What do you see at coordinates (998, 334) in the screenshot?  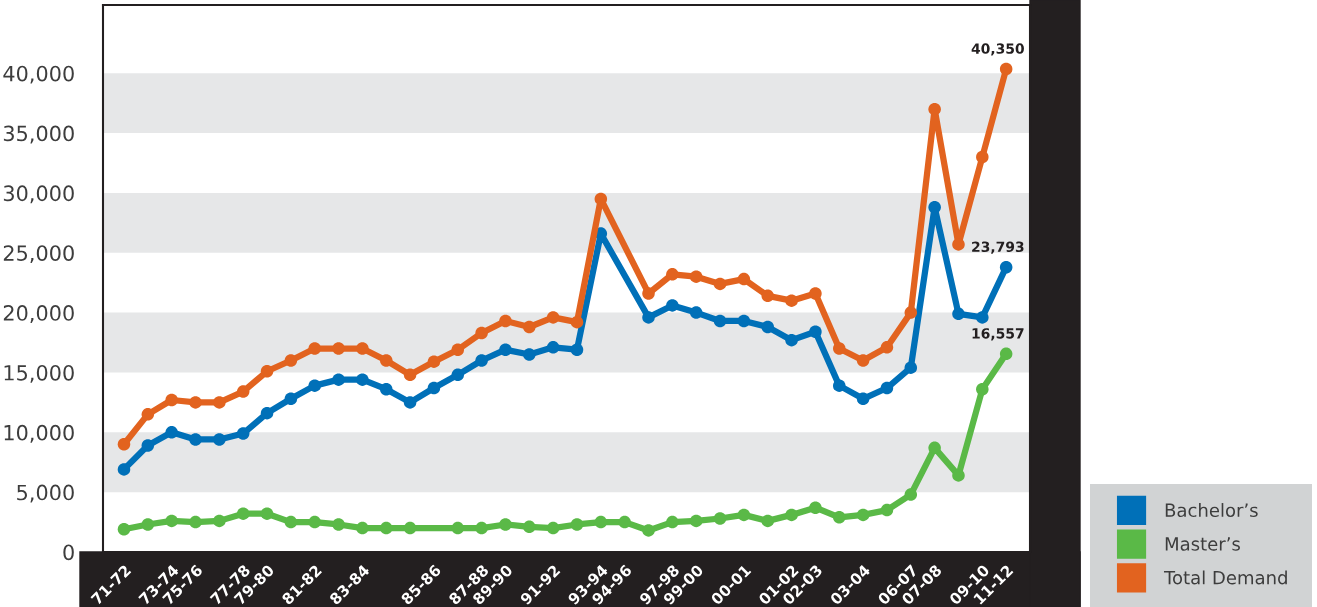 I see `data-label: 16,557` at bounding box center [998, 334].